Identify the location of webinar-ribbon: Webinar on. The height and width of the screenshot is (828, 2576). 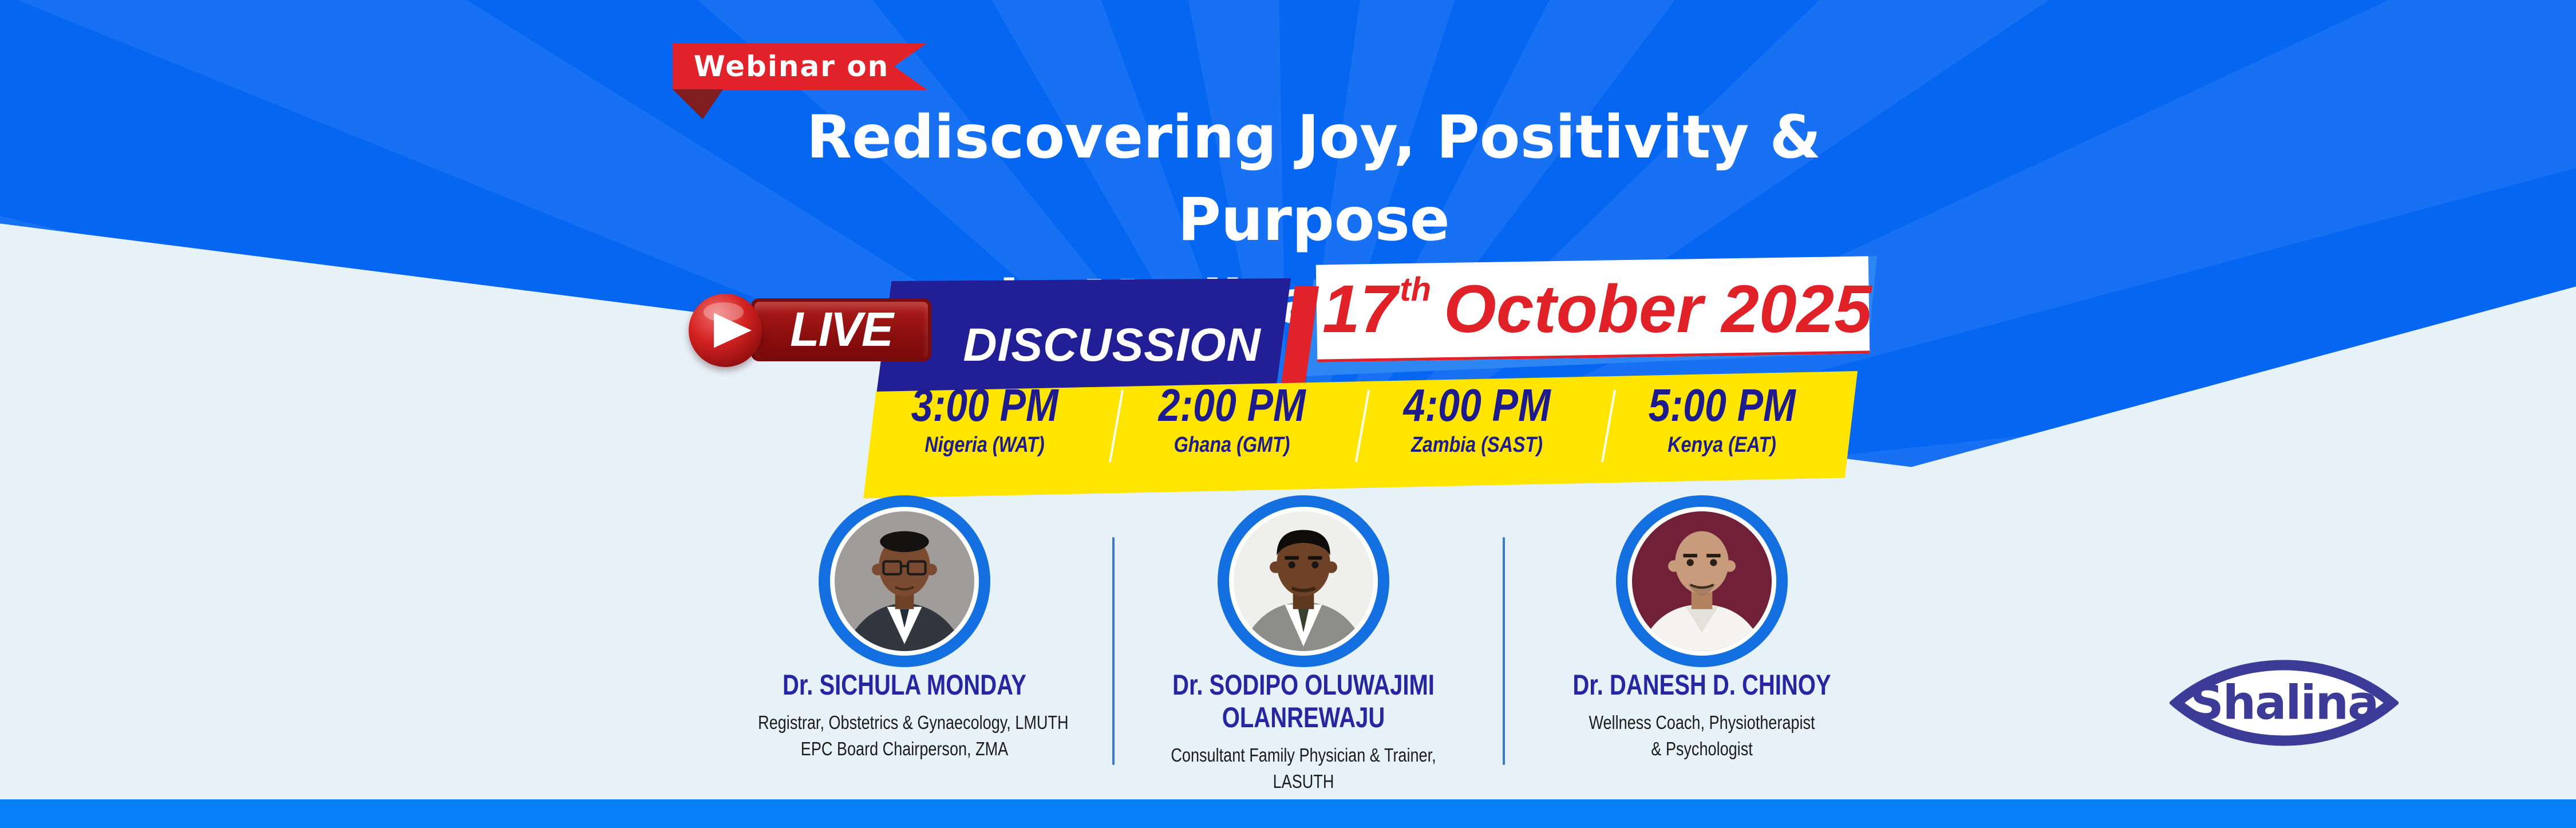
(800, 66).